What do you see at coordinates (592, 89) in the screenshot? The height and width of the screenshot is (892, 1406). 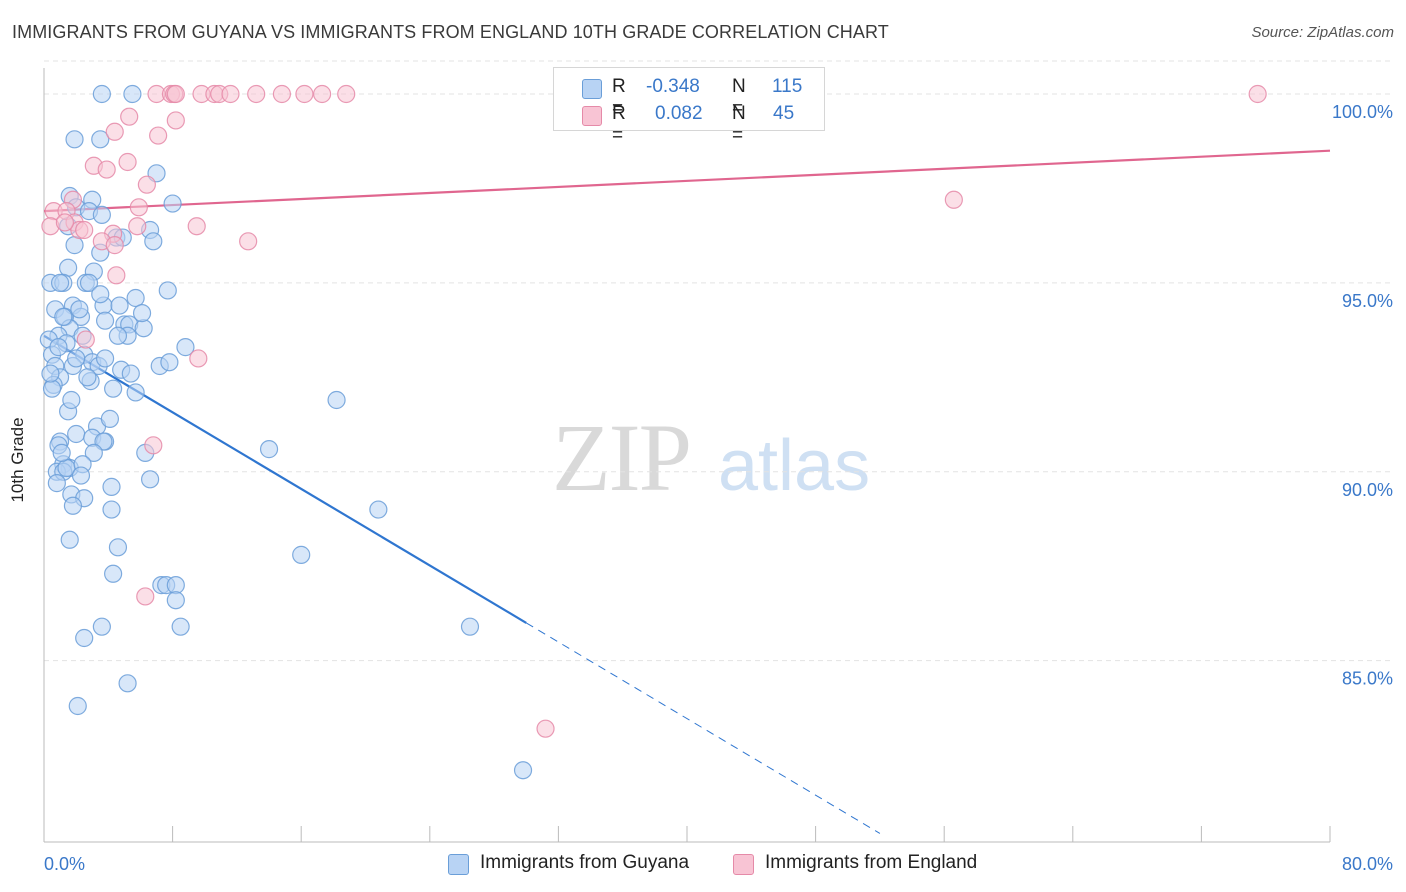 I see `guyana-swatch` at bounding box center [592, 89].